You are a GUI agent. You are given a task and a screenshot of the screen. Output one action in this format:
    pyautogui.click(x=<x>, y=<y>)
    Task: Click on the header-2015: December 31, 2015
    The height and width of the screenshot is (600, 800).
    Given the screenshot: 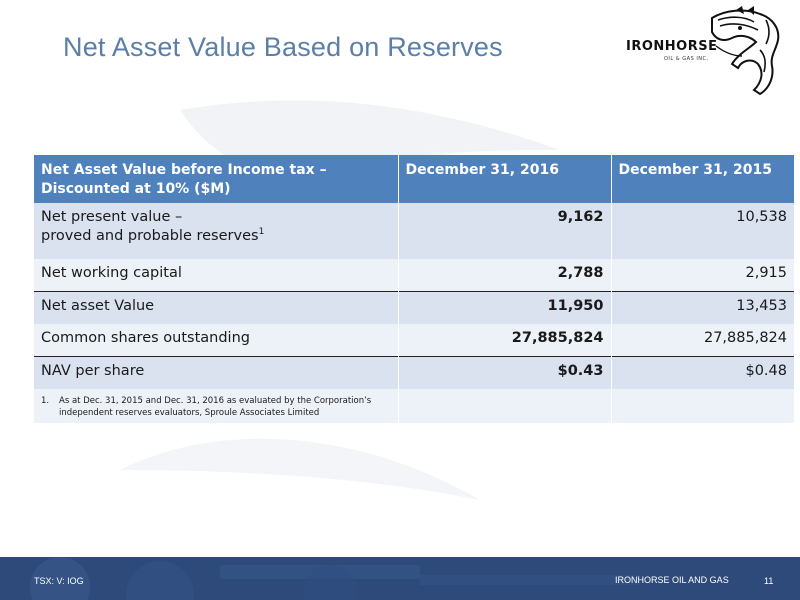 What is the action you would take?
    pyautogui.click(x=702, y=179)
    